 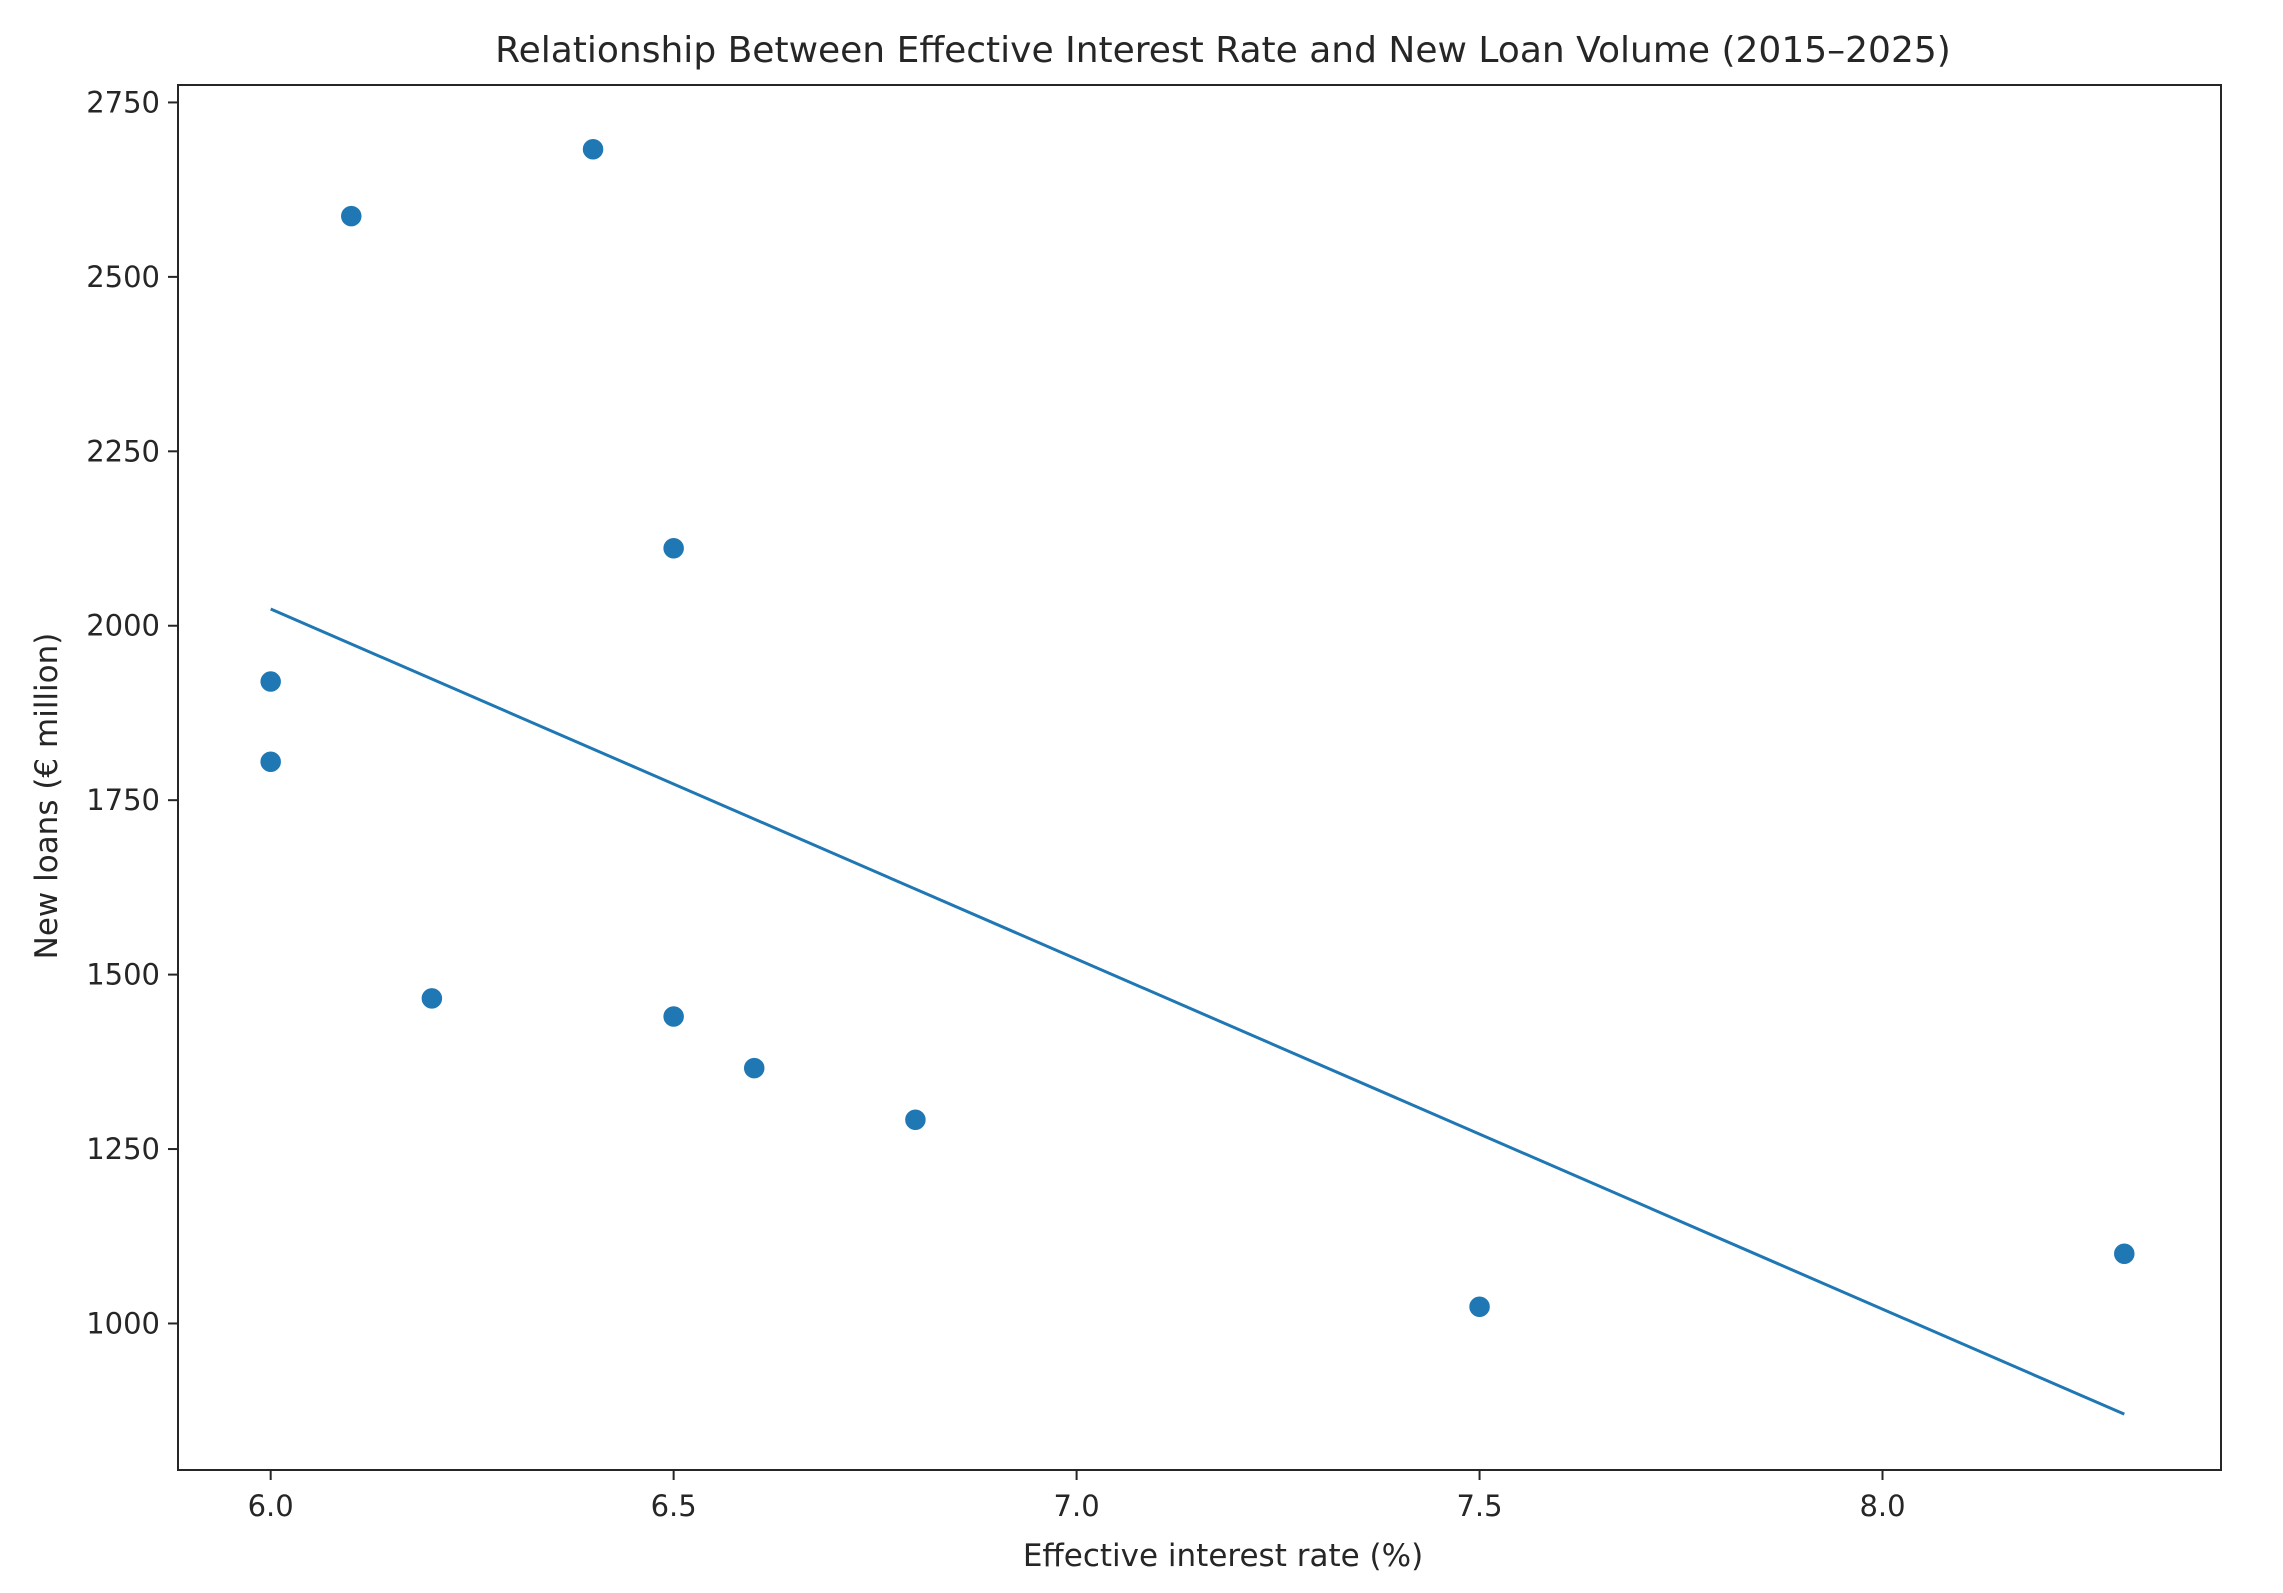 I want to click on y-tick-label: 2250, so click(x=123, y=451).